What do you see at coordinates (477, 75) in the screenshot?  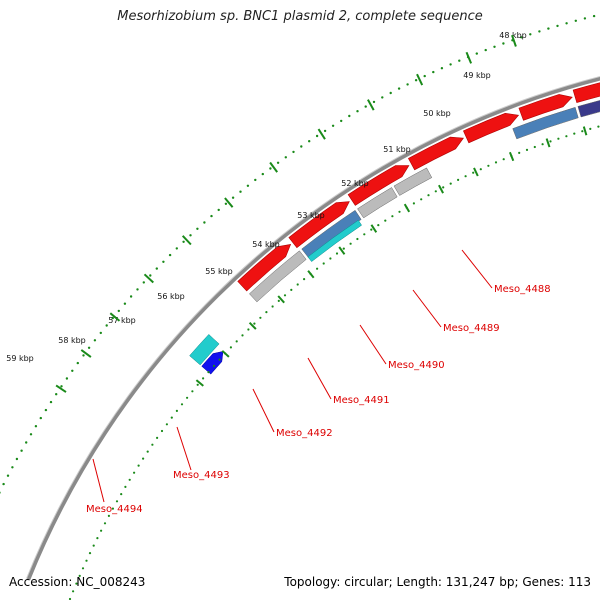 I see `kbp-label: 49 kbp` at bounding box center [477, 75].